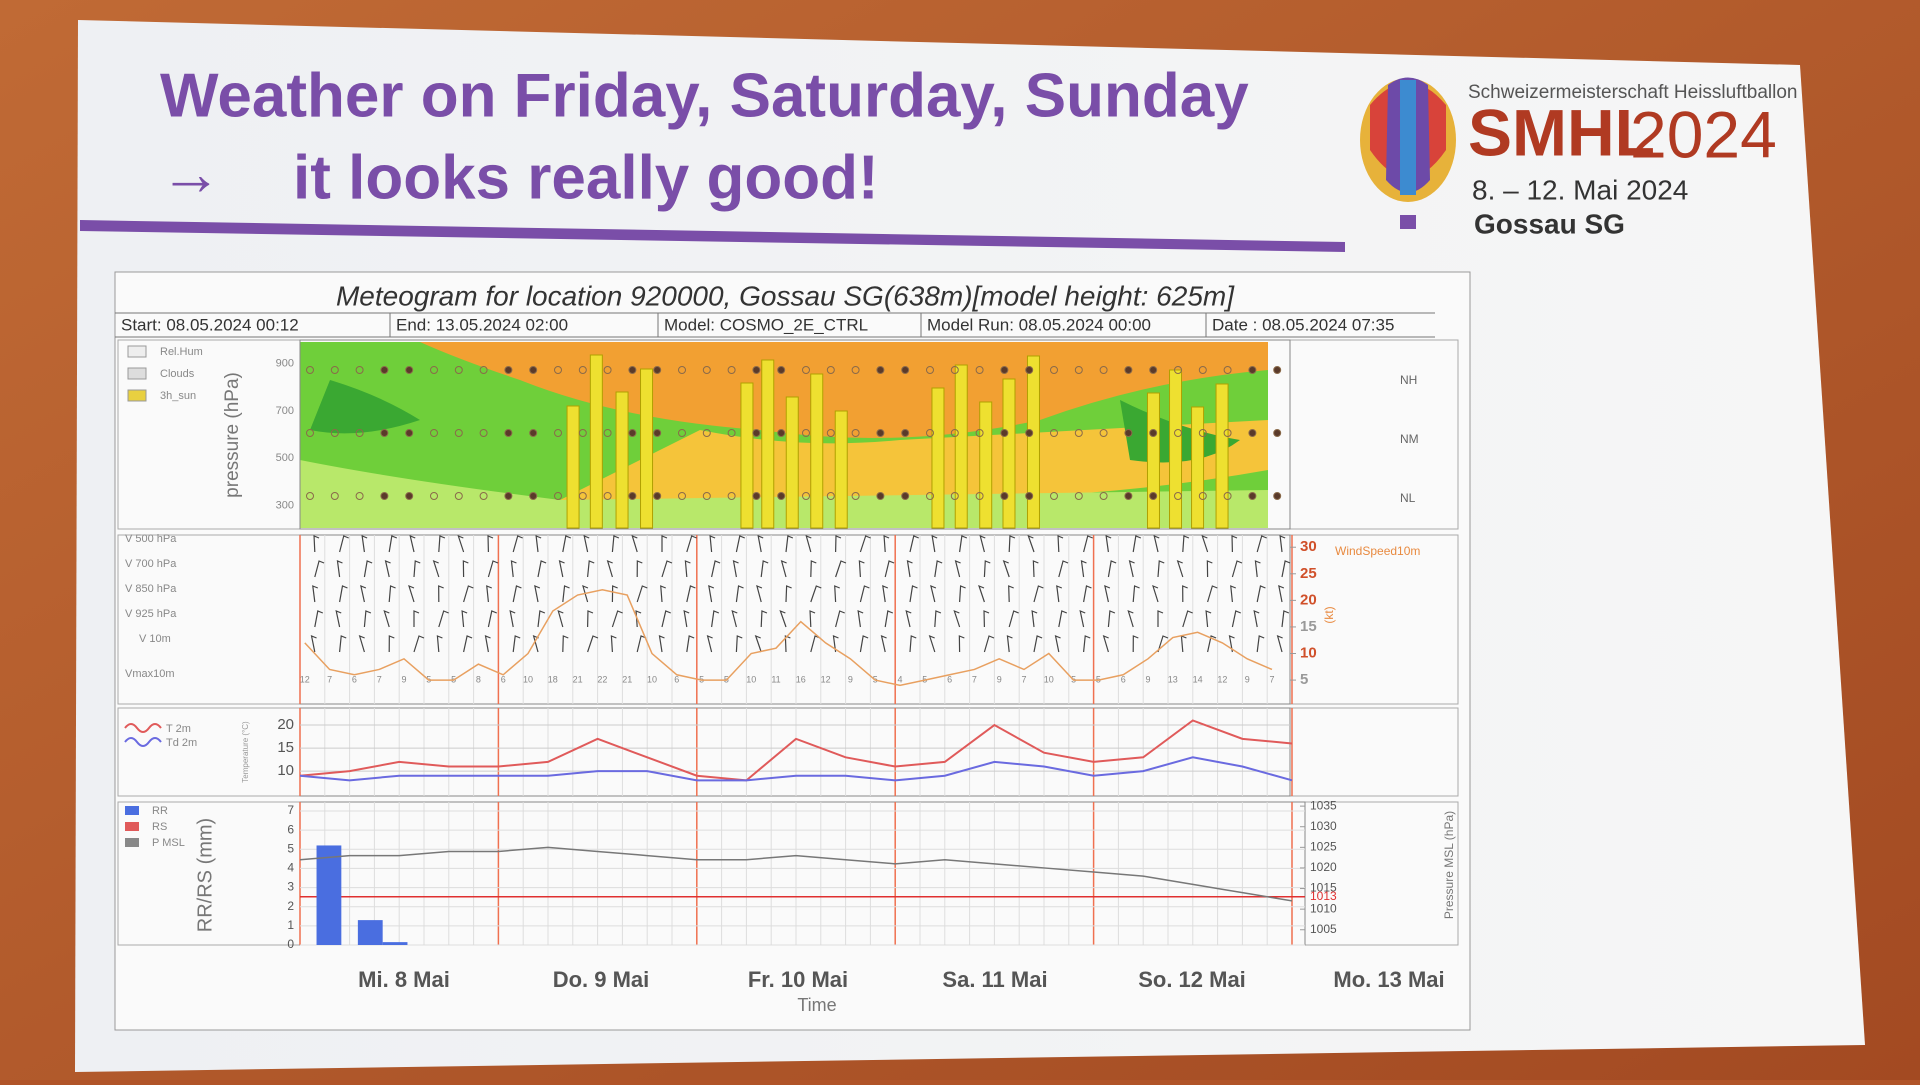 This screenshot has height=1085, width=1920. I want to click on y-tick-label: 0, so click(290, 944).